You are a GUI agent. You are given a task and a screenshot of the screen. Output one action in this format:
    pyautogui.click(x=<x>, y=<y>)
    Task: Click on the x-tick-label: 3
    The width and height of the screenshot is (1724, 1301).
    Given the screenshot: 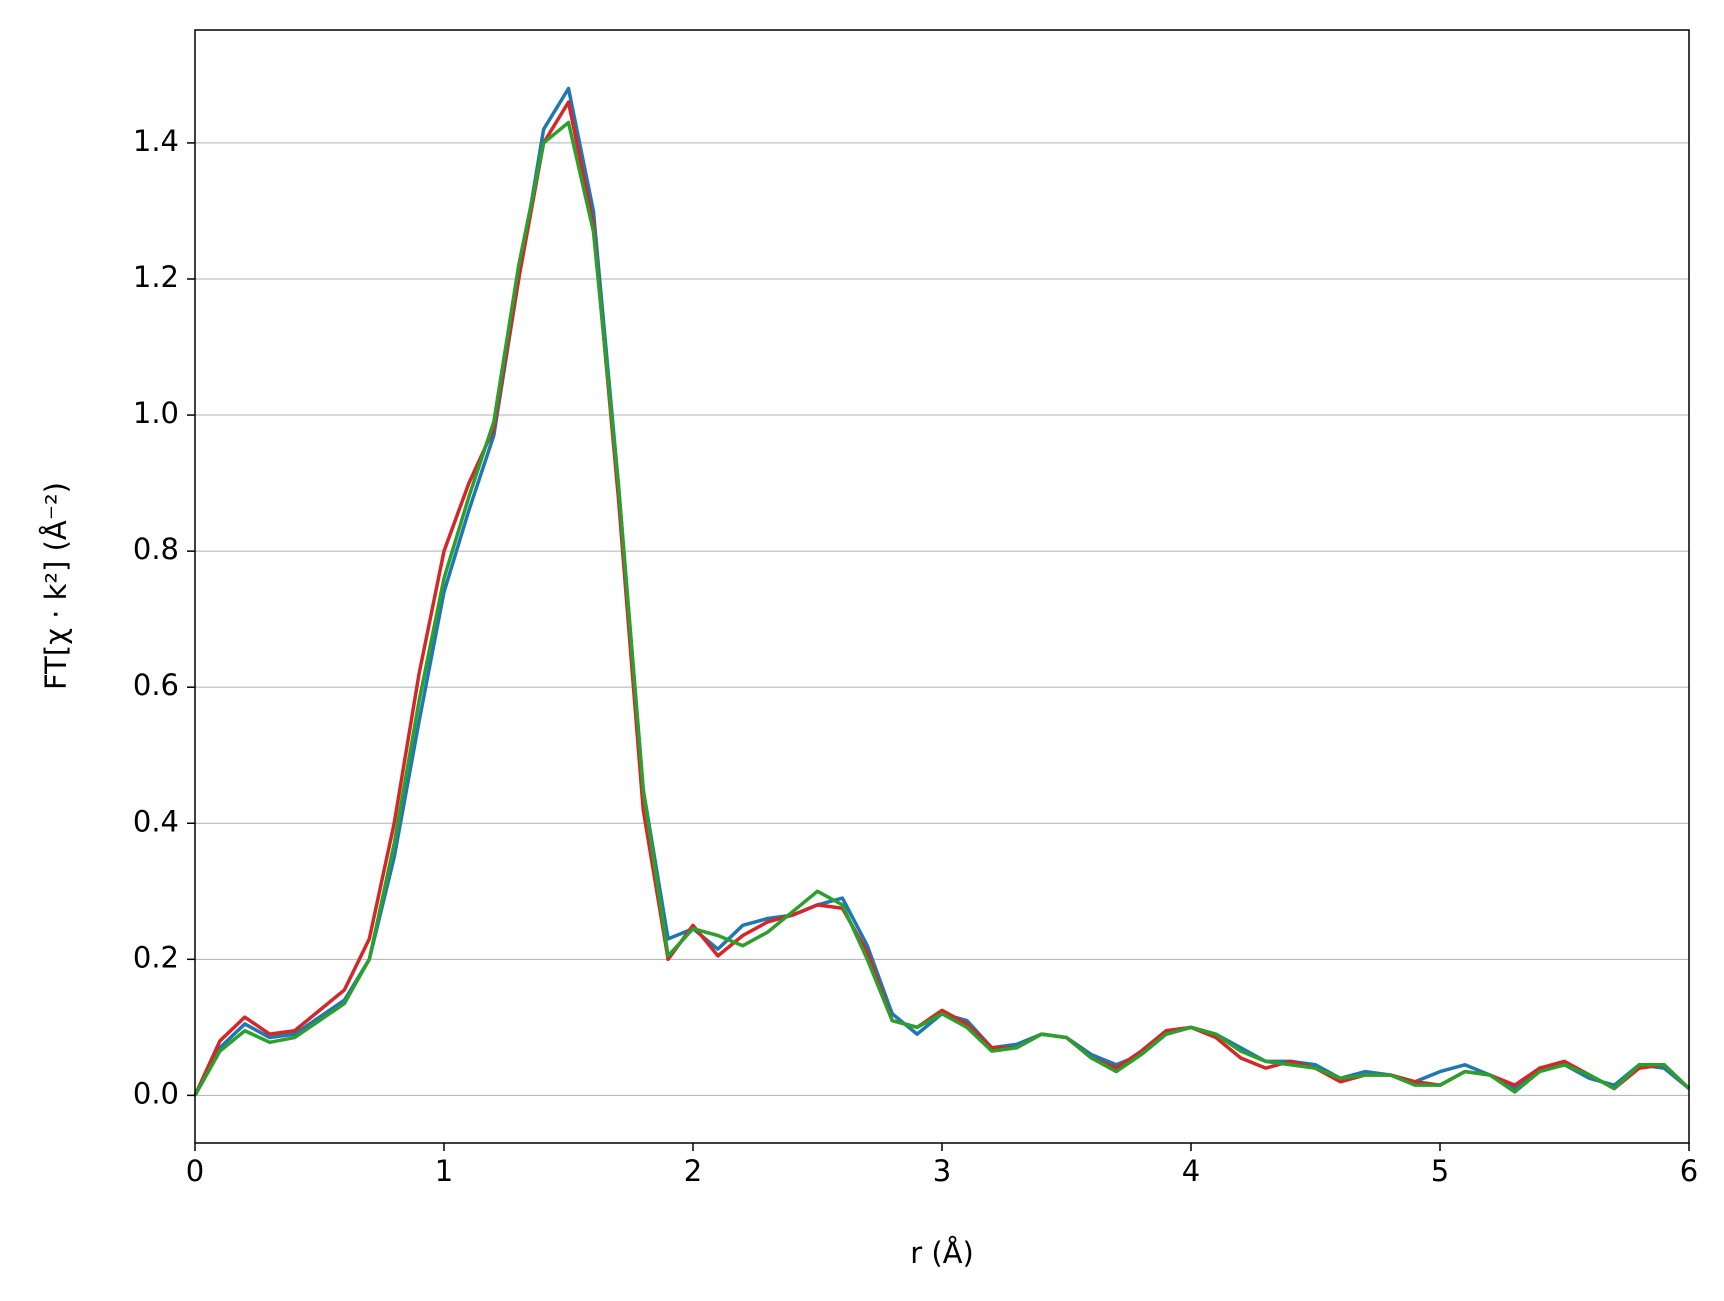 What is the action you would take?
    pyautogui.click(x=942, y=1171)
    